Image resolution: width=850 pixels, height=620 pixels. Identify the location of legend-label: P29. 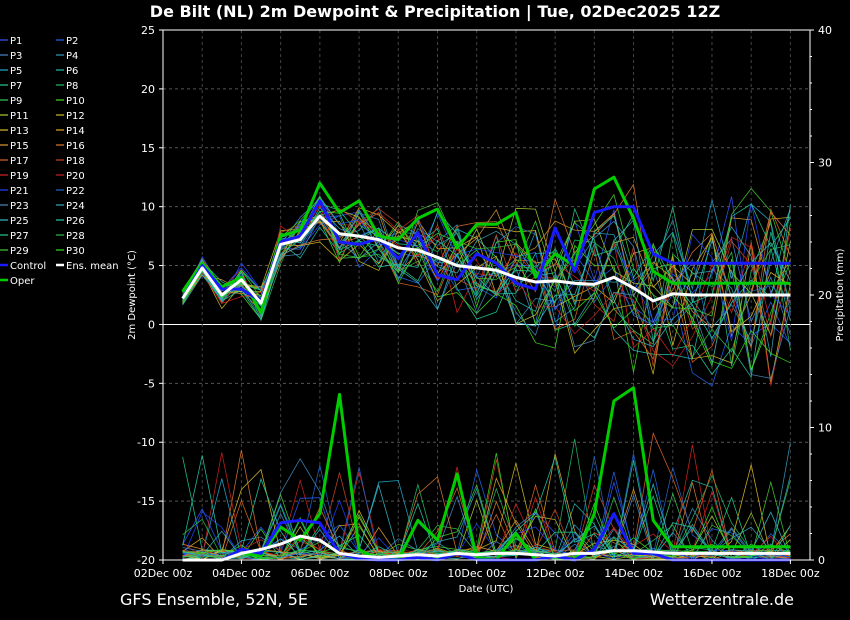
(19, 251).